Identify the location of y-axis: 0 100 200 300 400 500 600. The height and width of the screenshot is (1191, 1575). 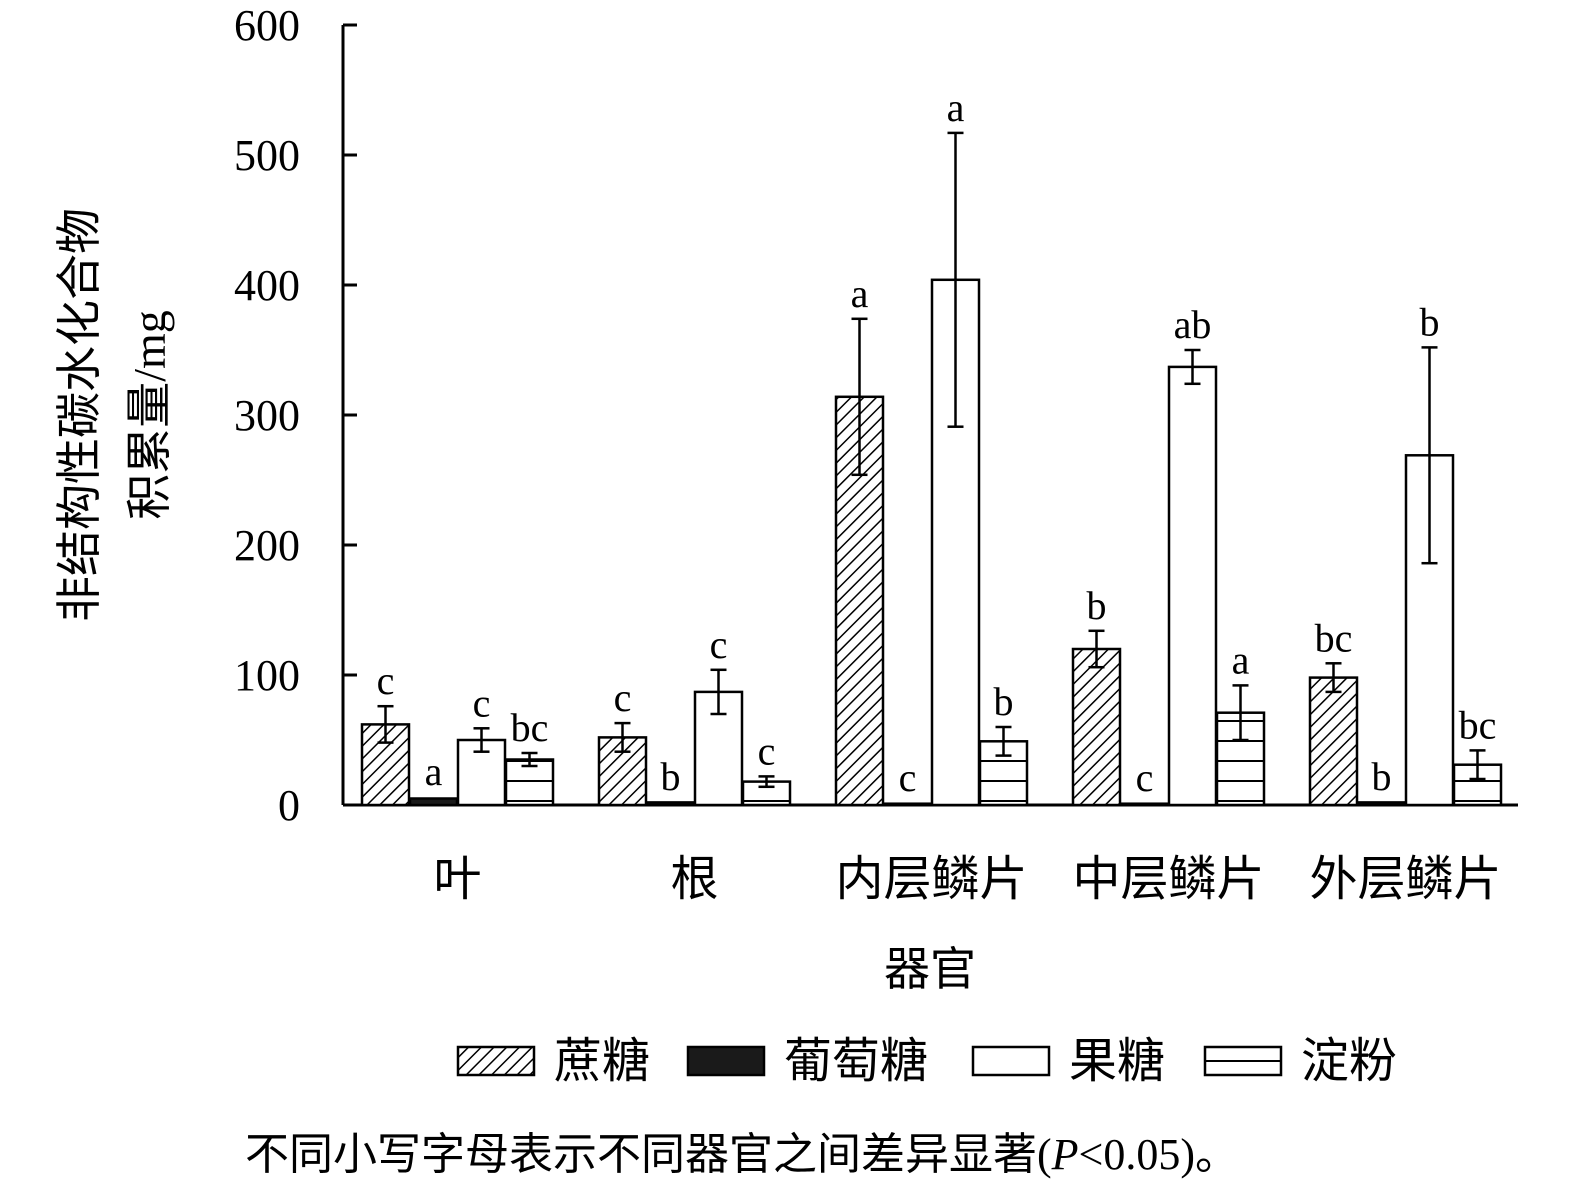
(295, 415).